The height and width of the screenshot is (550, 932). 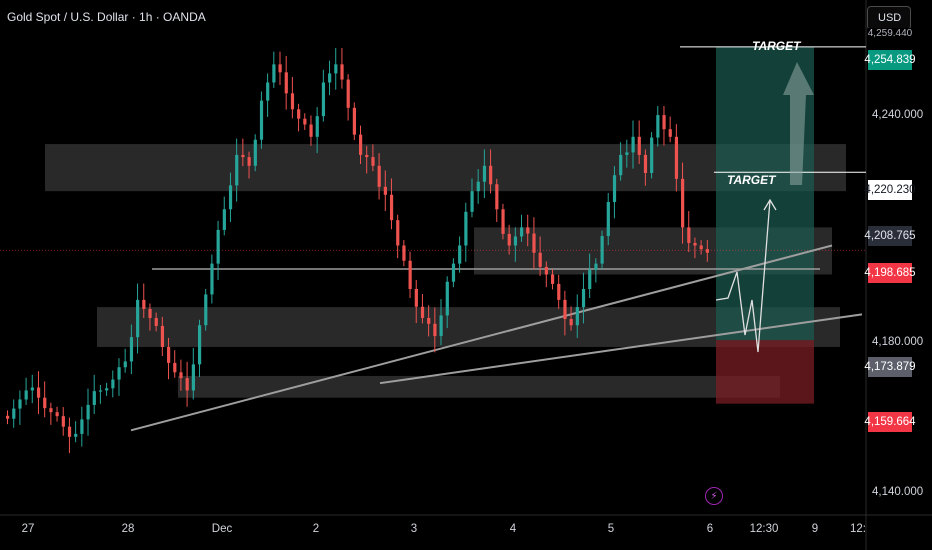 What do you see at coordinates (316, 529) in the screenshot?
I see `time-tick: 2` at bounding box center [316, 529].